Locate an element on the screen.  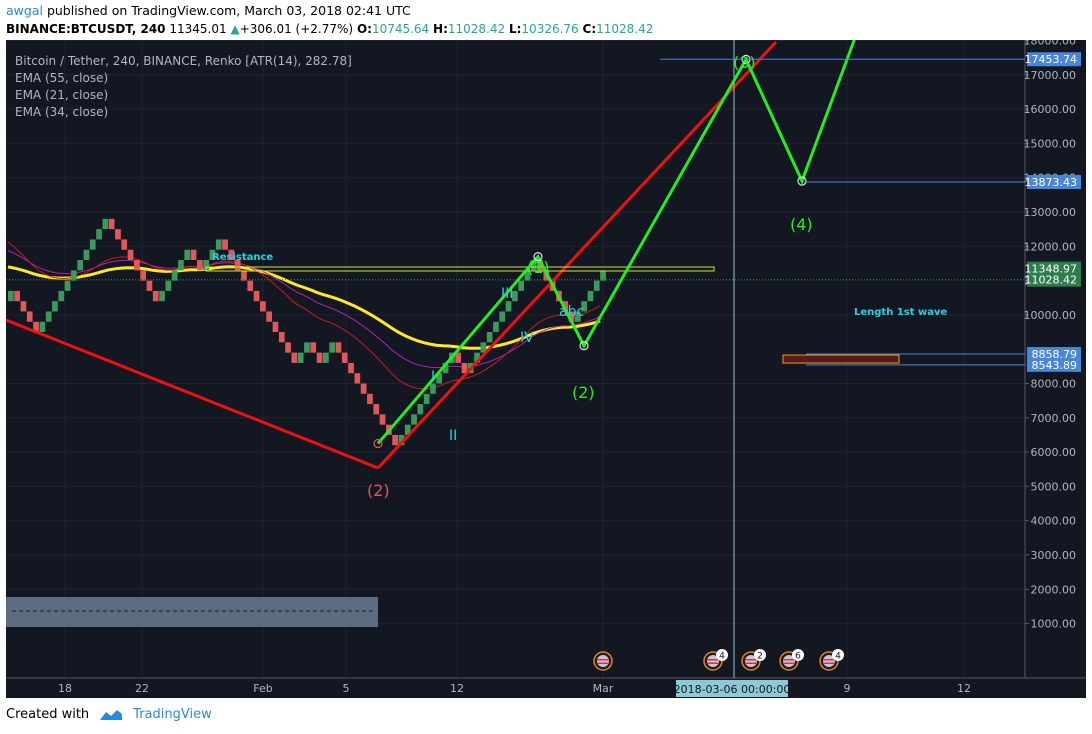
y-tick-label: 1000.00 is located at coordinates (1054, 624).